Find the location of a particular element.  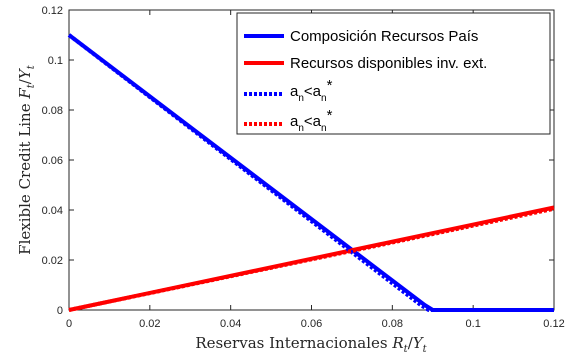

x-tick-label: 0.12 is located at coordinates (553, 324).